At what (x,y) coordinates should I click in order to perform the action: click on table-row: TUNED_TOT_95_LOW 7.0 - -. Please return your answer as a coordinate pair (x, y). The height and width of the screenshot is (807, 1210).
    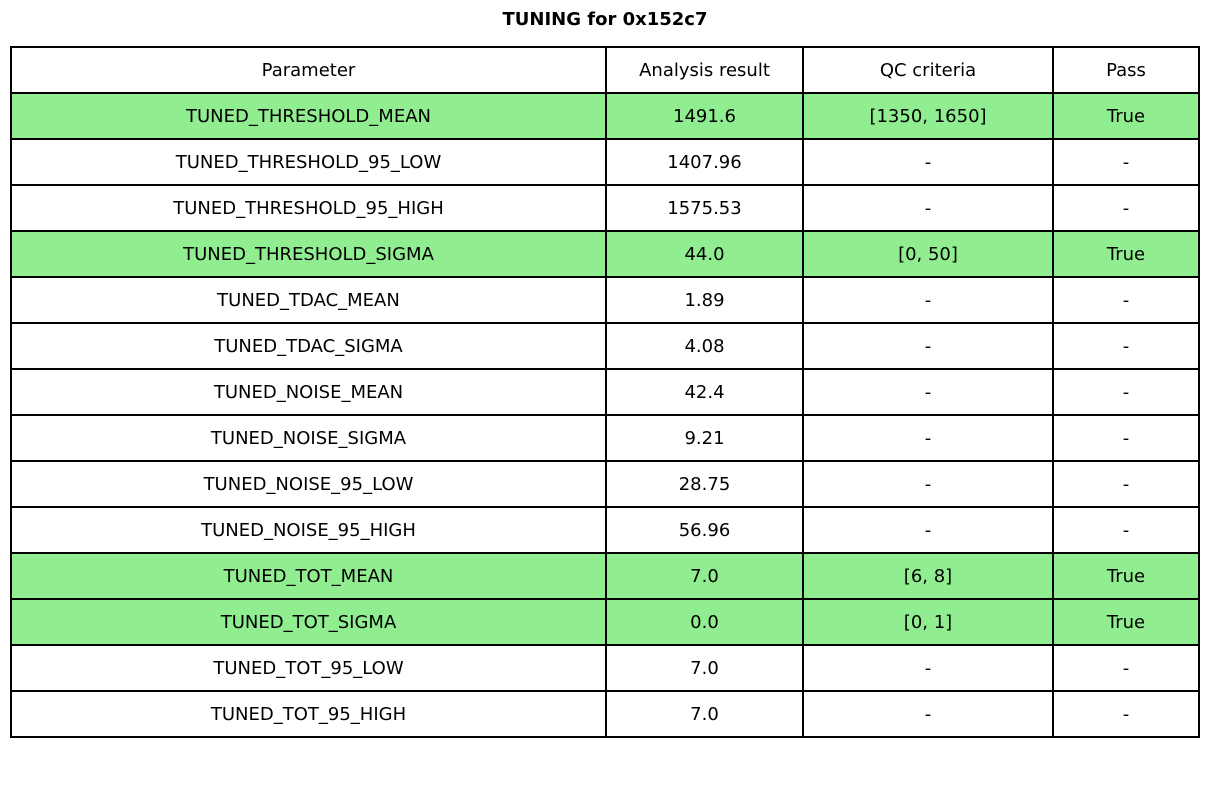
    Looking at the image, I should click on (605, 668).